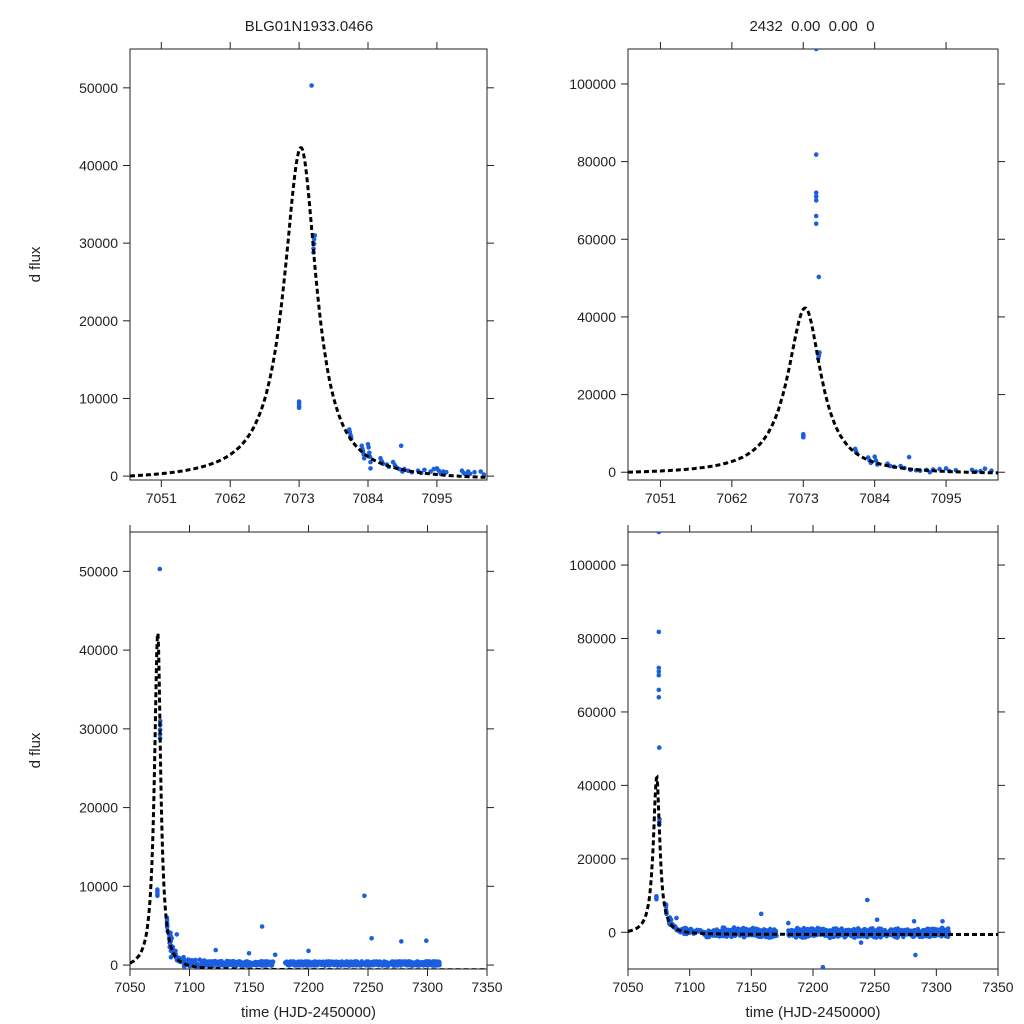 The image size is (1024, 1024). What do you see at coordinates (129, 987) in the screenshot?
I see `x-tick-label: 7050` at bounding box center [129, 987].